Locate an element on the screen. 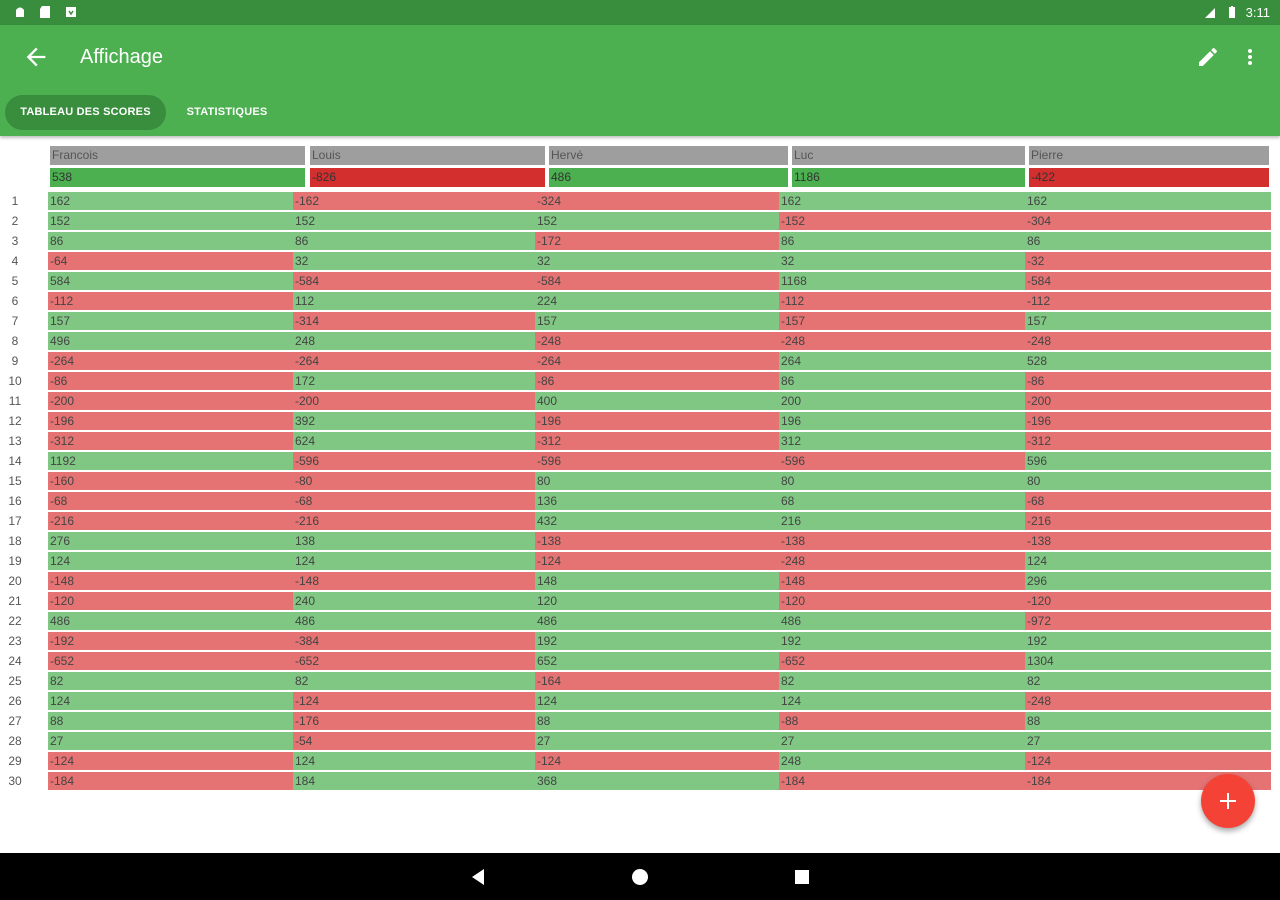  score-cell: -157 is located at coordinates (902, 321).